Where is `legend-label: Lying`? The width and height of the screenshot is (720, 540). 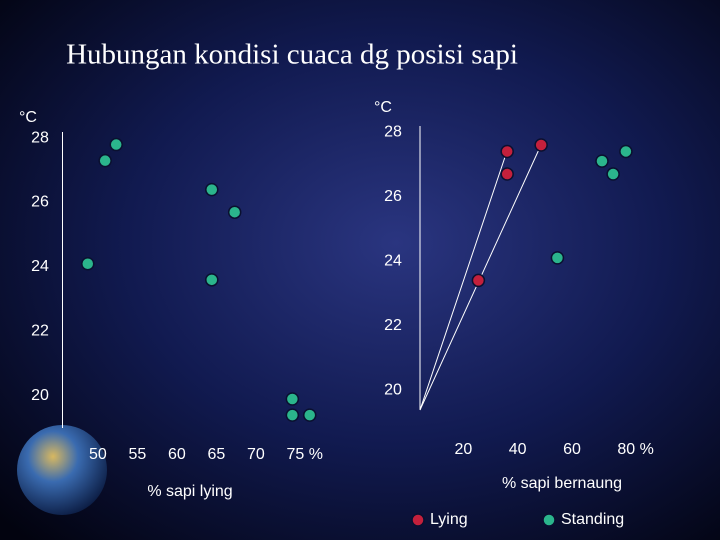 legend-label: Lying is located at coordinates (449, 519).